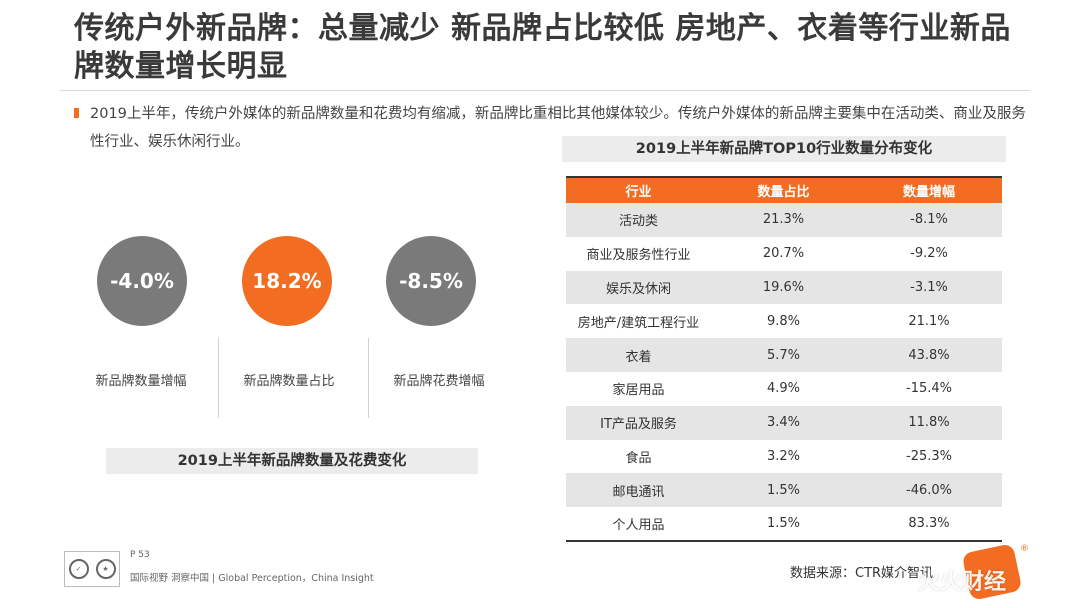 The height and width of the screenshot is (608, 1080). I want to click on table-row: 邮电通讯 1.5% -46.0%, so click(784, 490).